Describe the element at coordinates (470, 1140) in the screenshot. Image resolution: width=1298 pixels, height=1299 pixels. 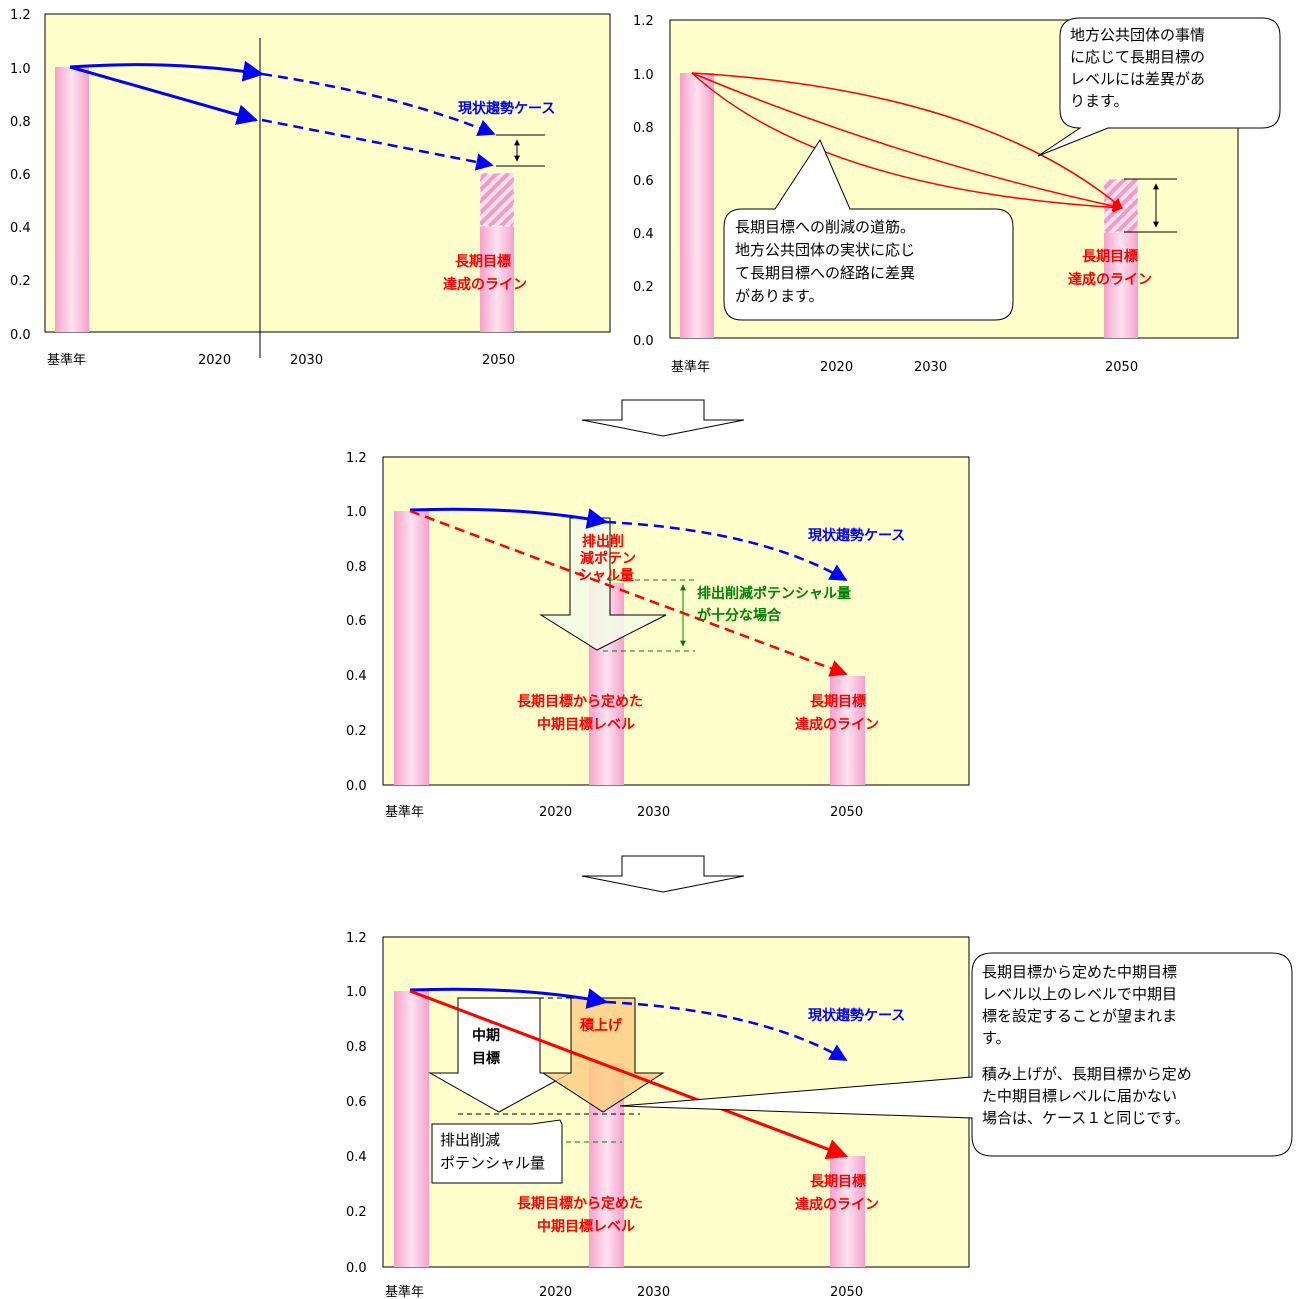
I see `potential-callout-line: 排出削減` at that location.